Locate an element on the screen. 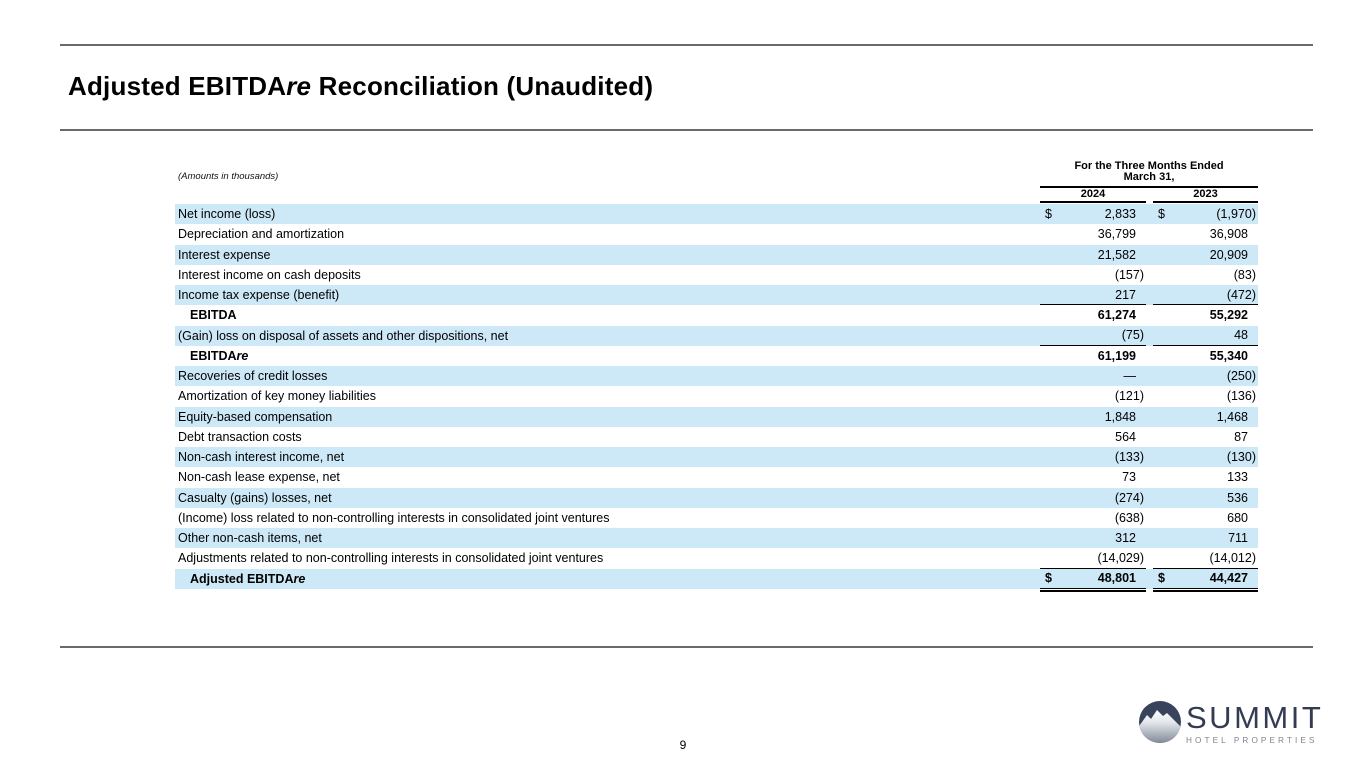 This screenshot has height=768, width=1365. value-text: (121) is located at coordinates (1129, 396).